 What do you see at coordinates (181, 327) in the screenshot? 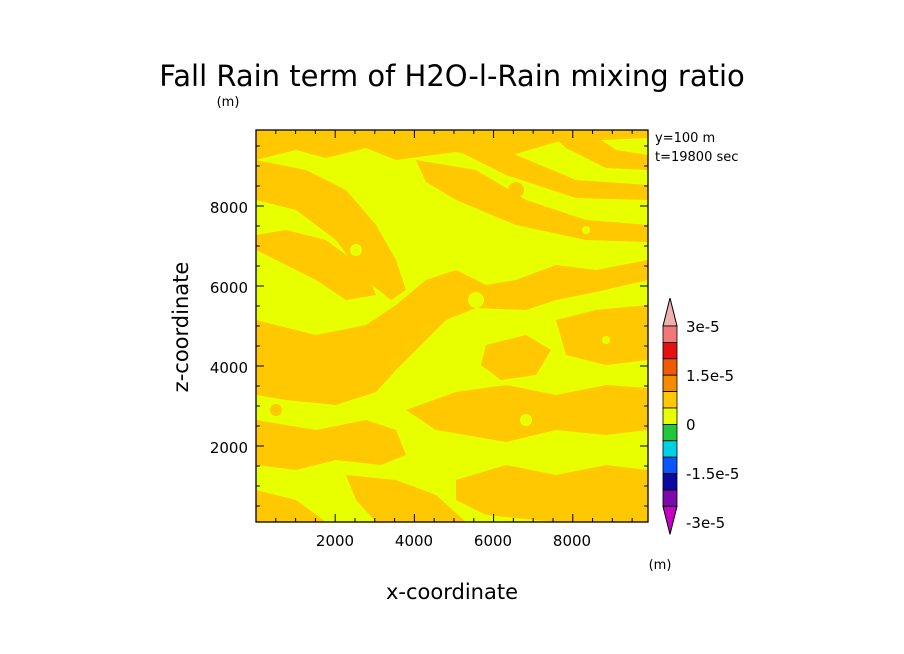
I see `y-axis-label: z-coordinate` at bounding box center [181, 327].